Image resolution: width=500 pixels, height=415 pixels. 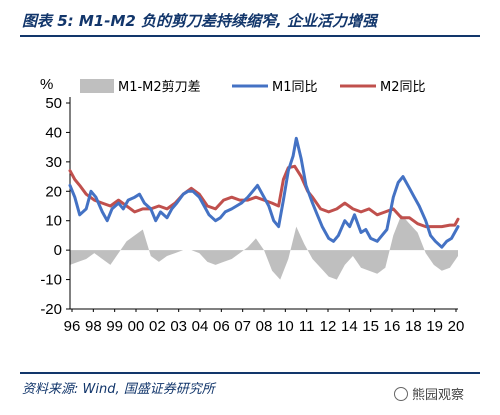 I want to click on legend-label: M1-M2剪刀差, so click(x=159, y=87).